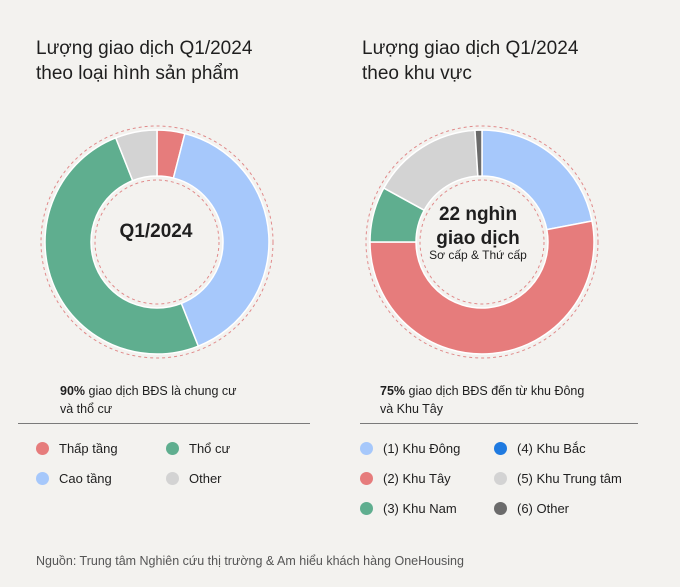 Image resolution: width=680 pixels, height=587 pixels. What do you see at coordinates (85, 478) in the screenshot?
I see `legend-label: Cao tầng` at bounding box center [85, 478].